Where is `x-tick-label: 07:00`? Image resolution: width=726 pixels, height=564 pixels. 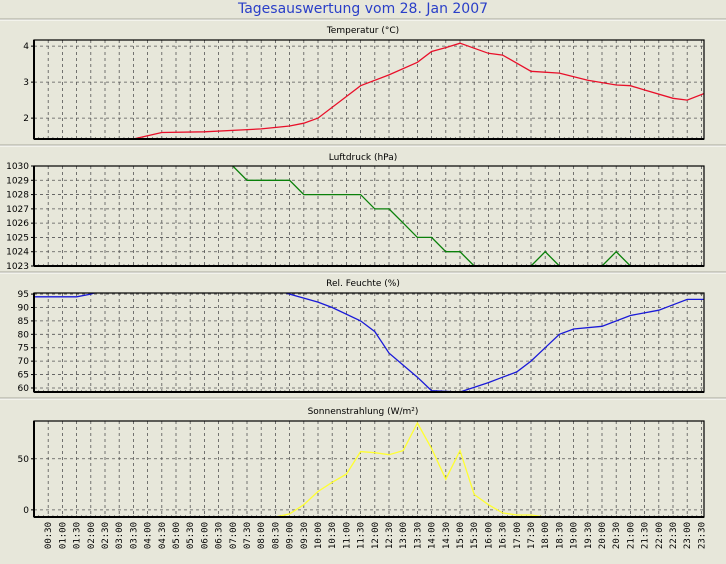
x-tick-label: 07:00 is located at coordinates (234, 535).